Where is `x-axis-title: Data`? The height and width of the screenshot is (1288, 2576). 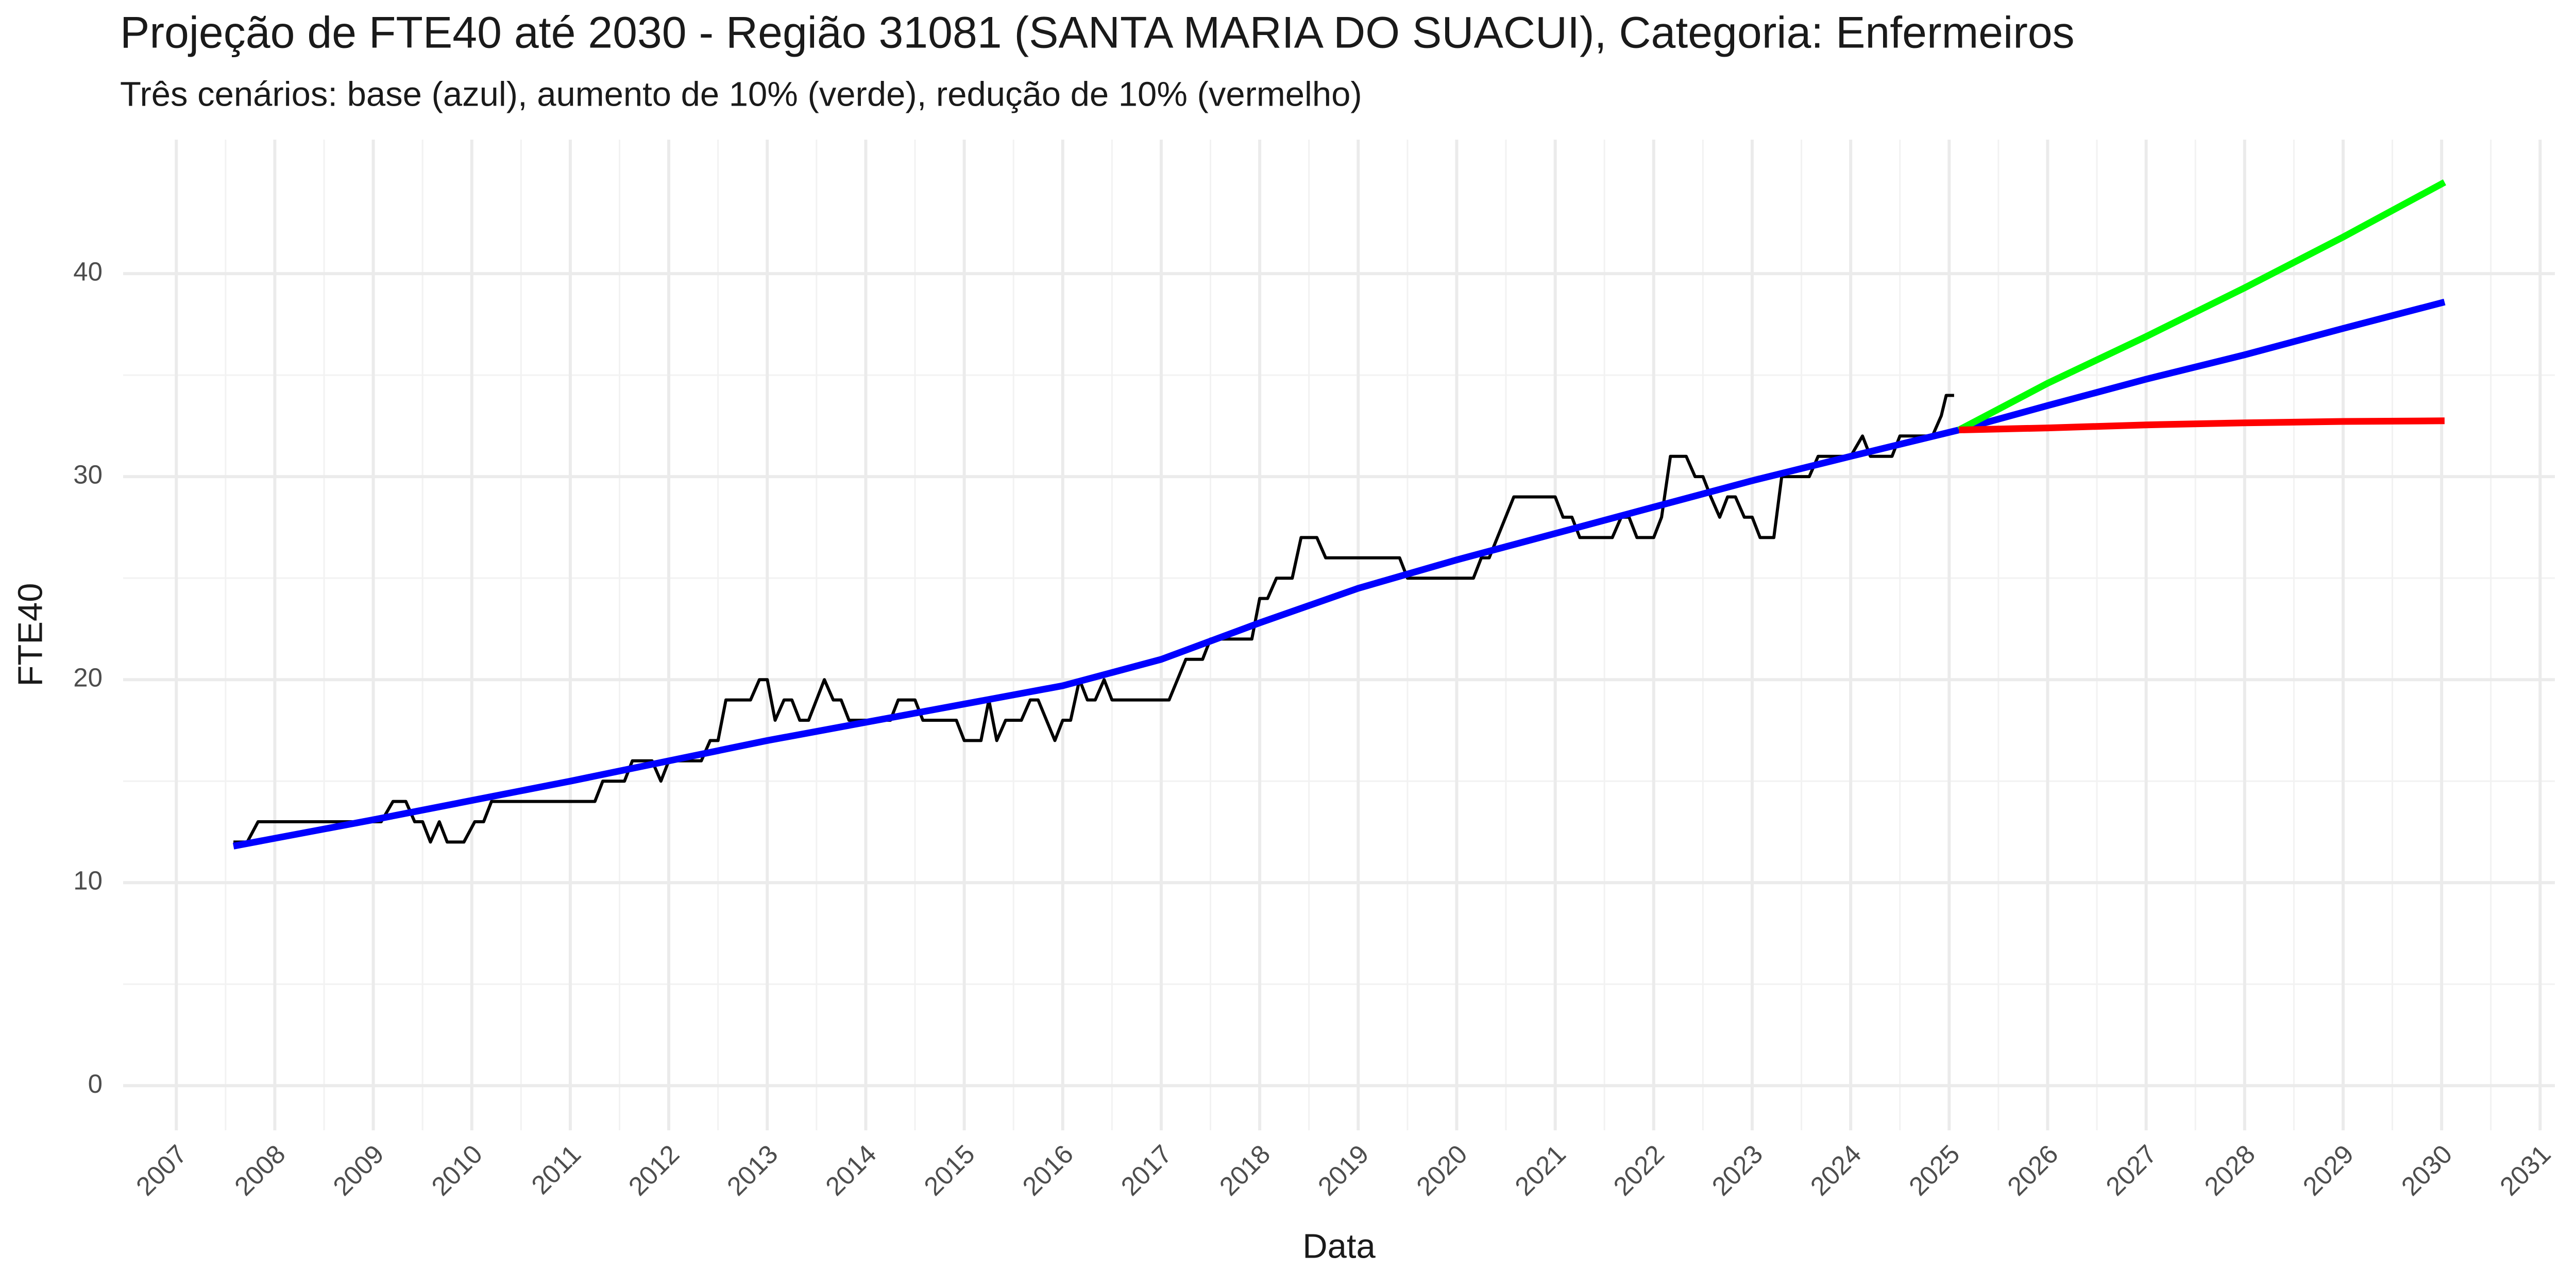
x-axis-title: Data is located at coordinates (1339, 1246).